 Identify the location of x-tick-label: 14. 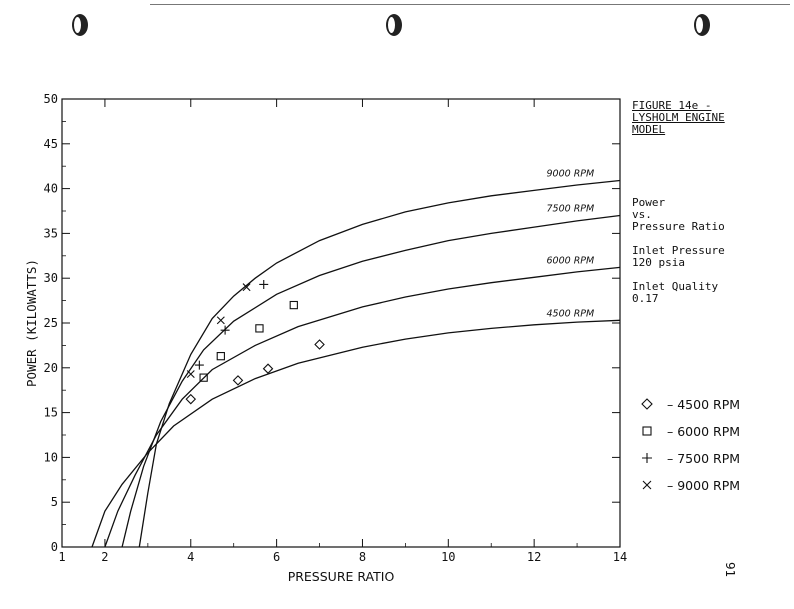
(620, 557).